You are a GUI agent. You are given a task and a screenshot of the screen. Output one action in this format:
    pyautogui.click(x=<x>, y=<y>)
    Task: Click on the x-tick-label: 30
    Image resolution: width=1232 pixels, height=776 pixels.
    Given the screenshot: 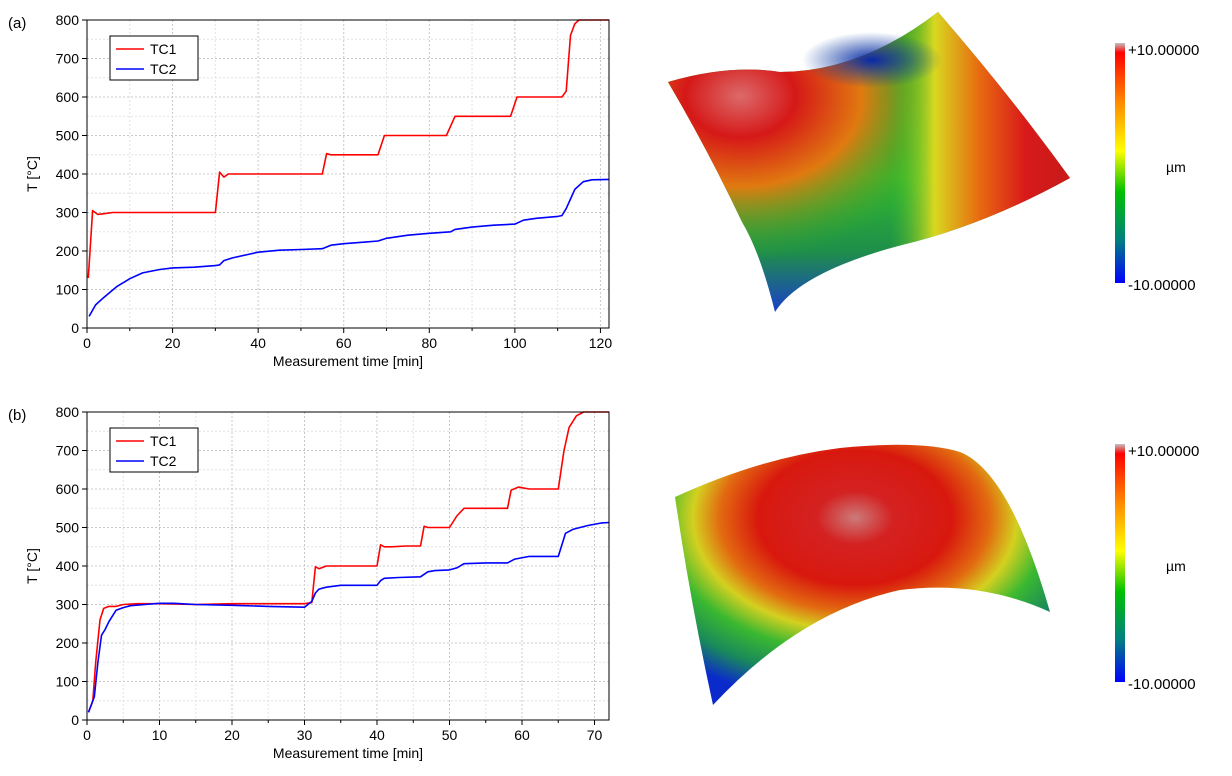 What is the action you would take?
    pyautogui.click(x=305, y=735)
    